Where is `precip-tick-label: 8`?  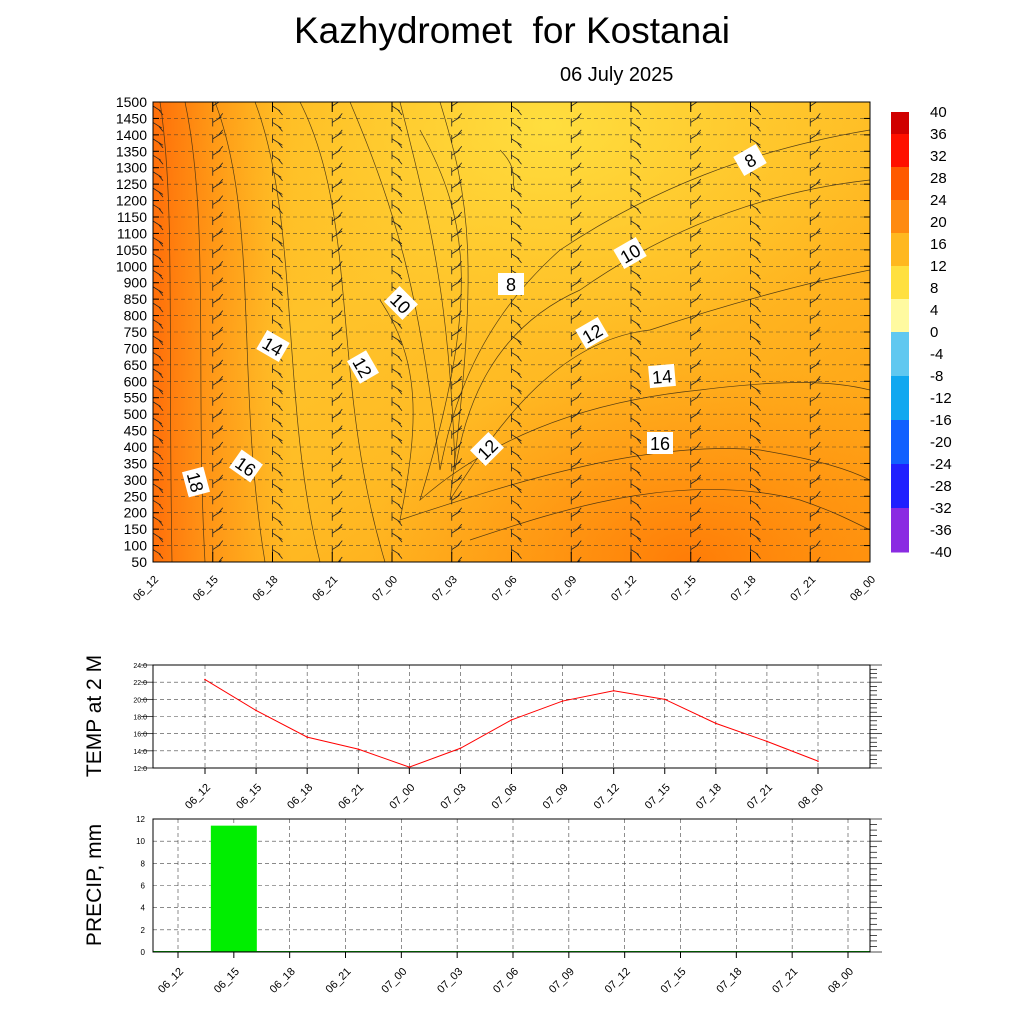
precip-tick-label: 8 is located at coordinates (143, 863).